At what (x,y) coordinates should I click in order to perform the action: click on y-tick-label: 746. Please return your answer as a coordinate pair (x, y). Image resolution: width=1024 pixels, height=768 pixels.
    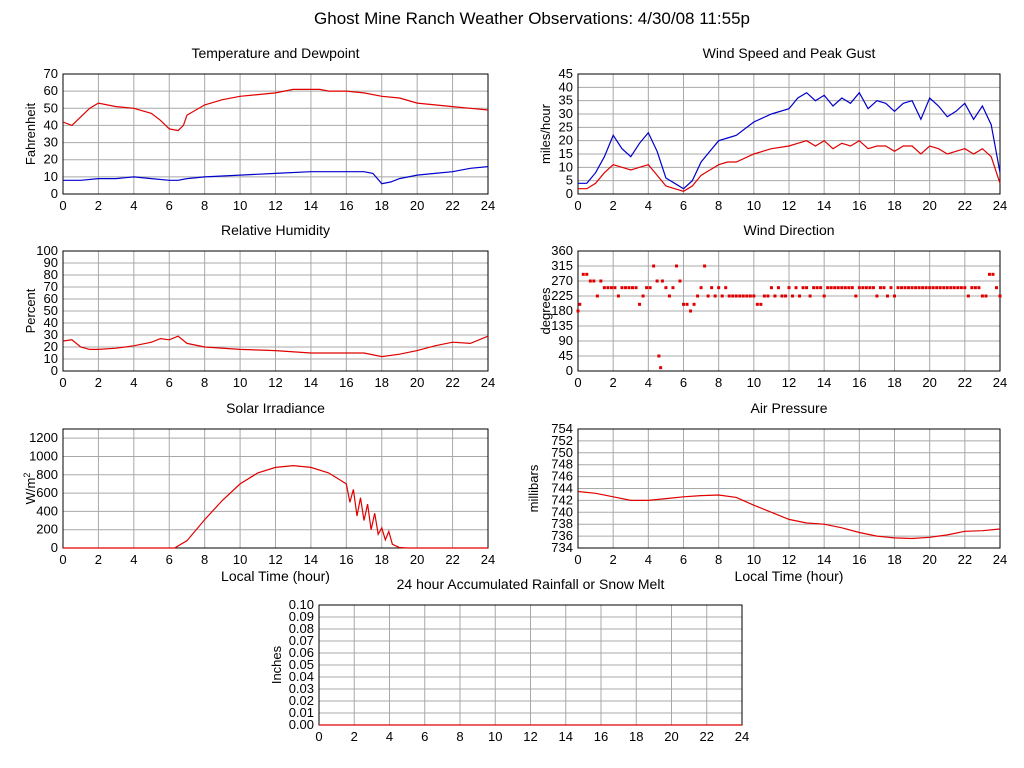
    Looking at the image, I should click on (562, 476).